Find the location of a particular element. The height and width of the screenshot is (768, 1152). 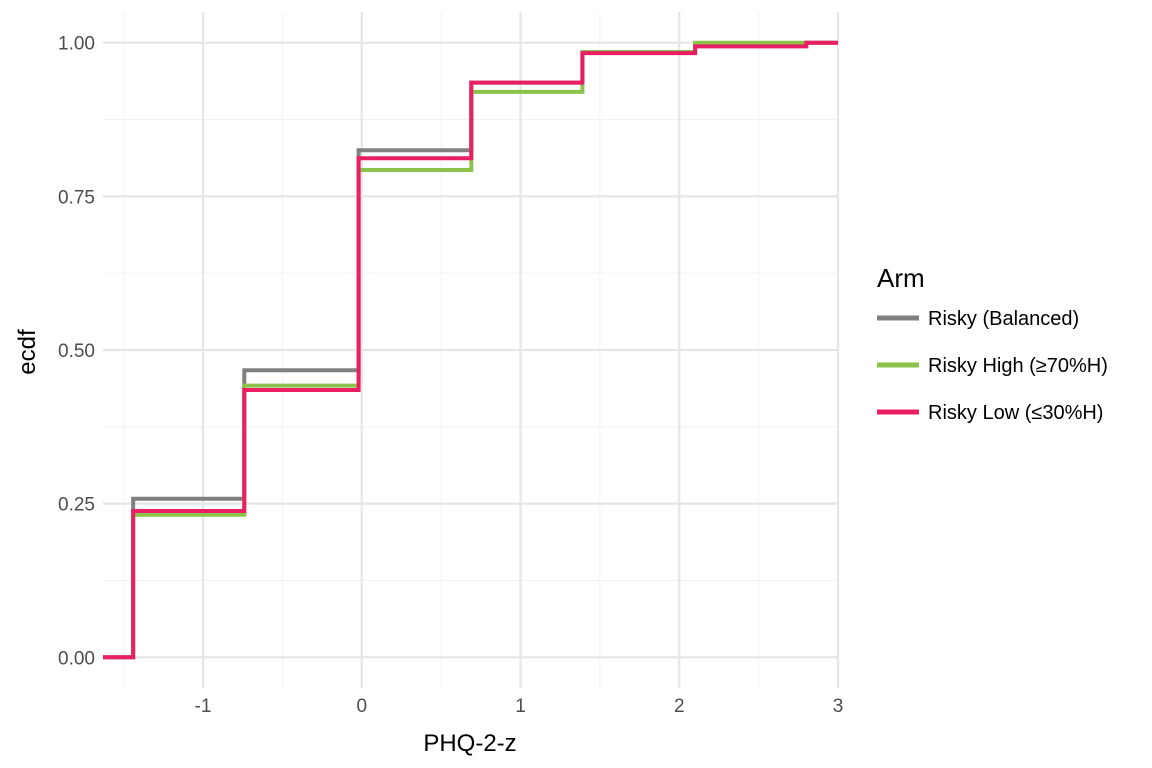

x-tick-label: 0 is located at coordinates (361, 706).